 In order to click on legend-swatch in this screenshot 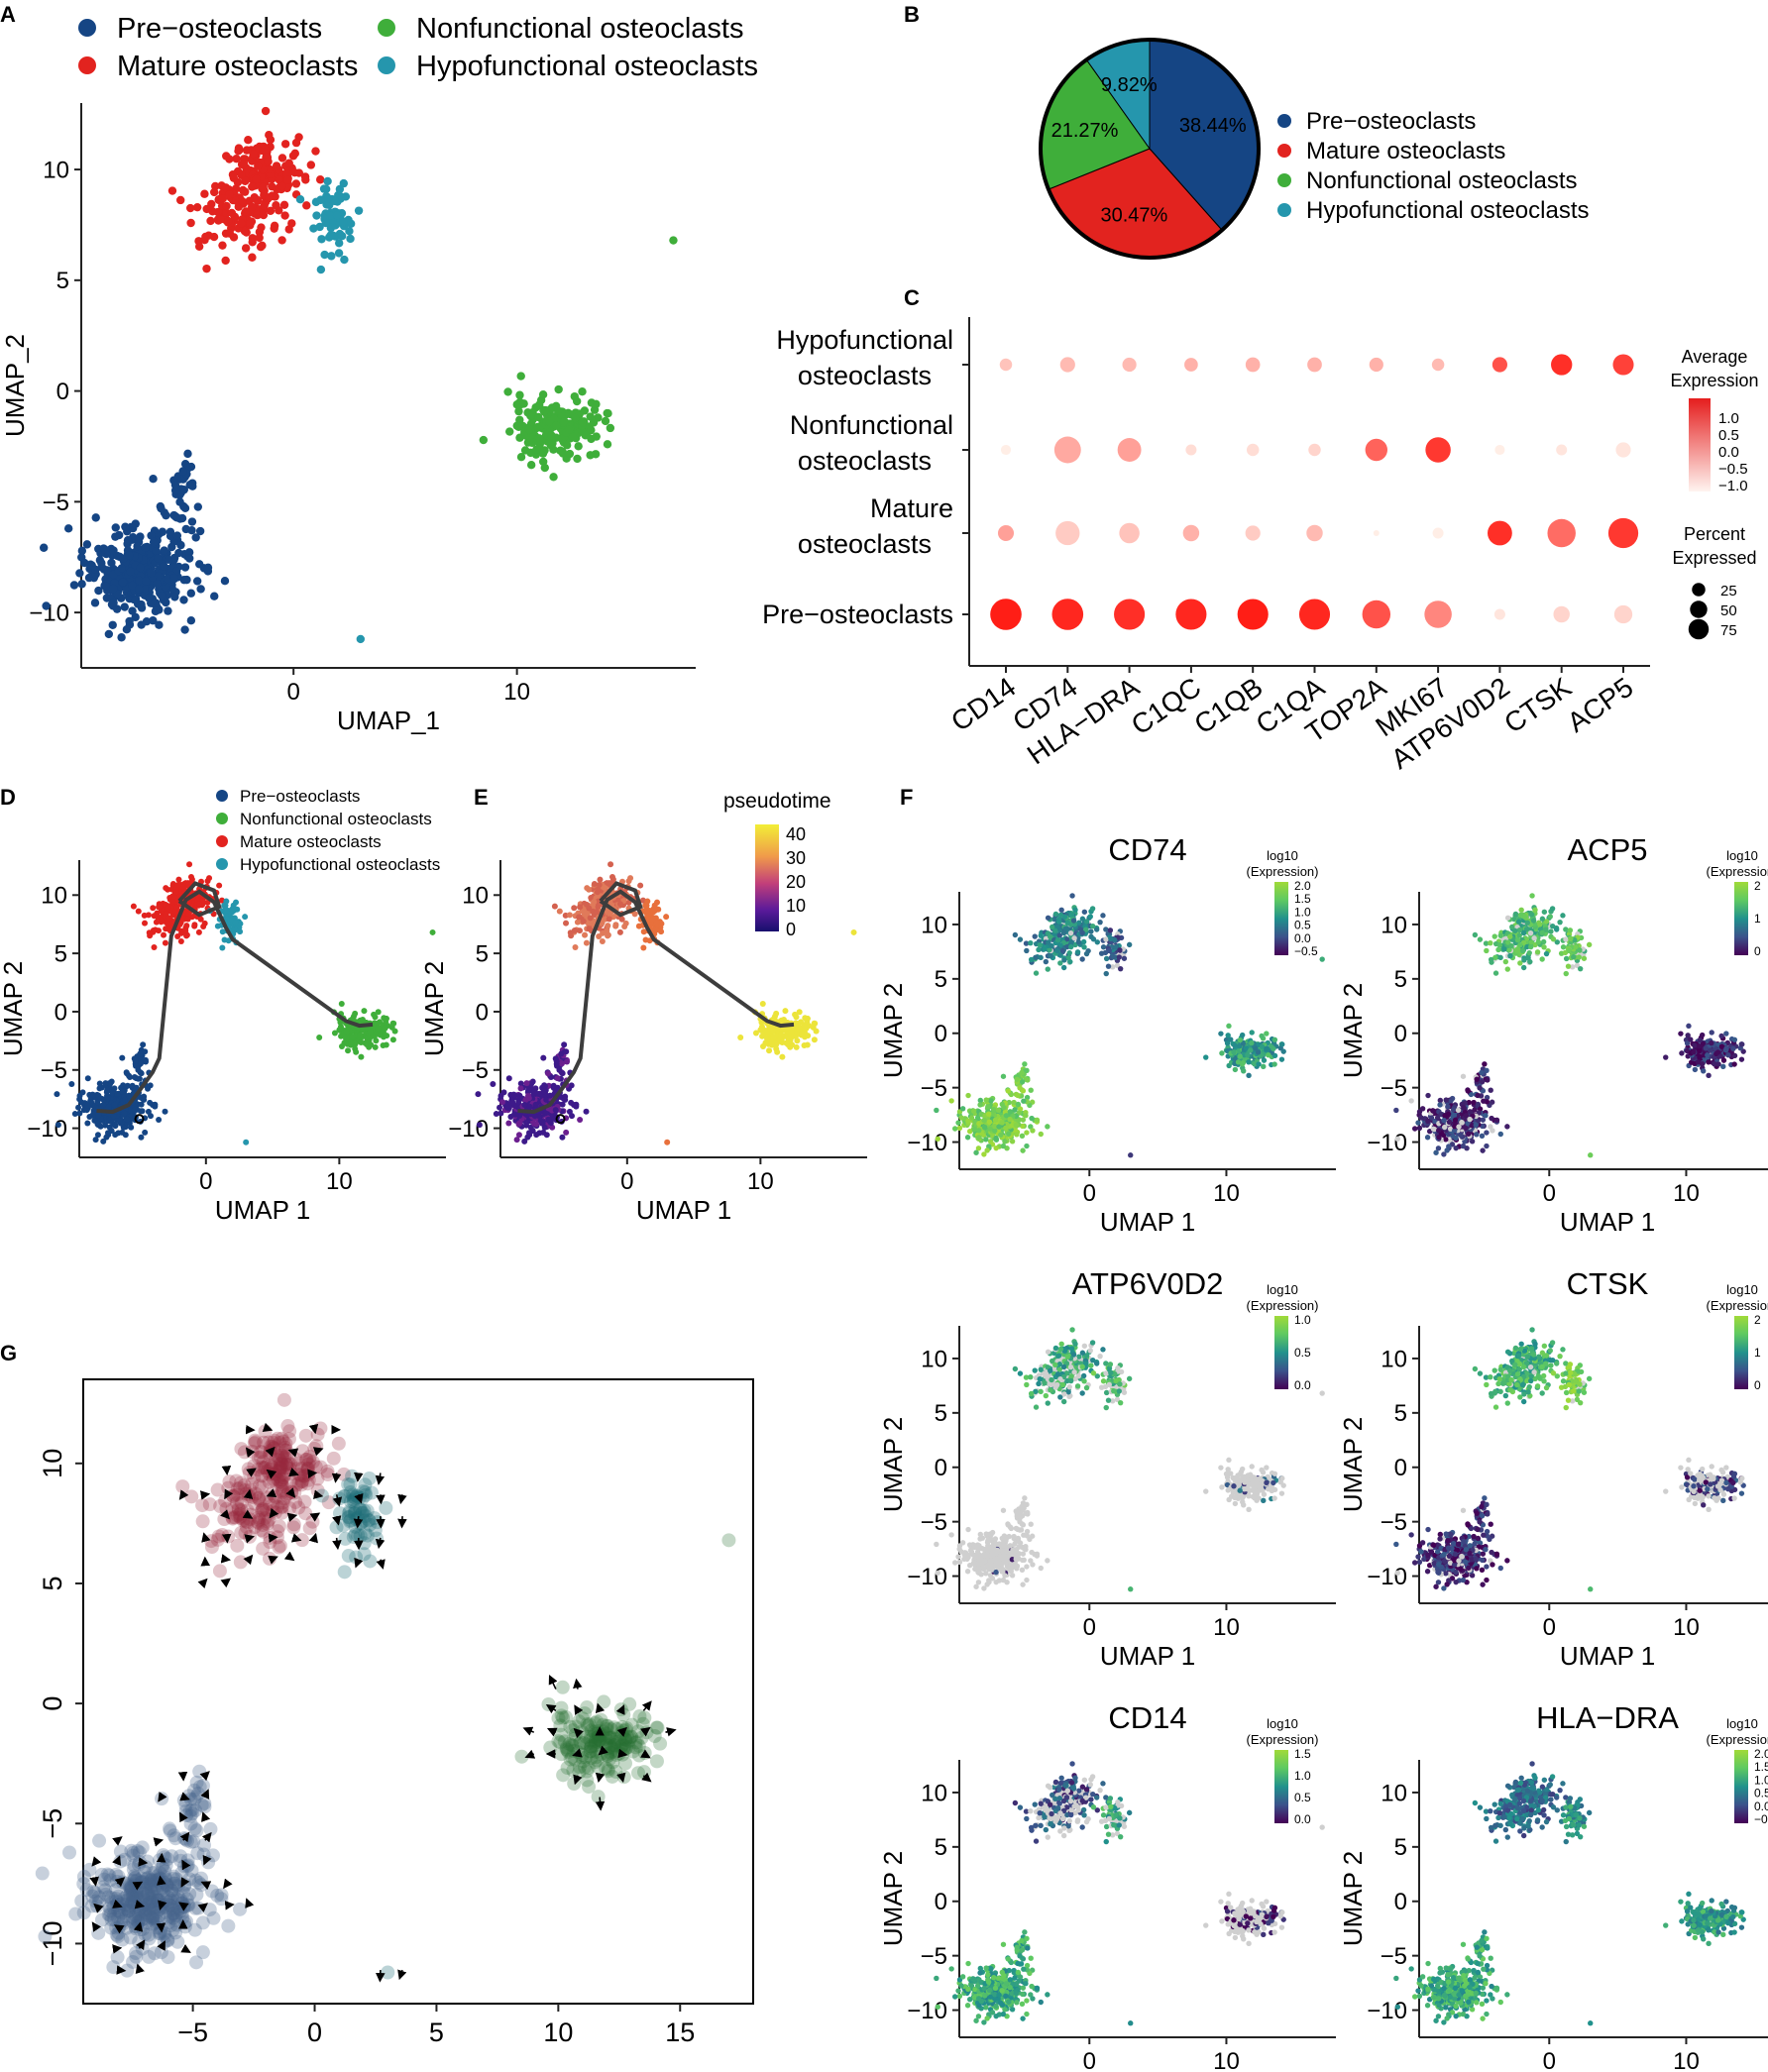, I will do `click(1284, 180)`.